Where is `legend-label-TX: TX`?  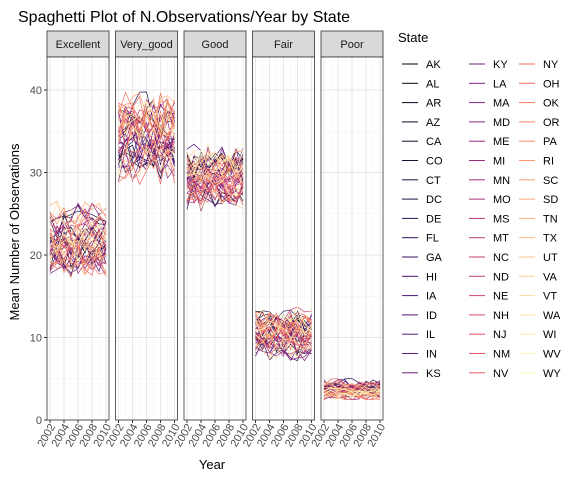 legend-label-TX: TX is located at coordinates (550, 239).